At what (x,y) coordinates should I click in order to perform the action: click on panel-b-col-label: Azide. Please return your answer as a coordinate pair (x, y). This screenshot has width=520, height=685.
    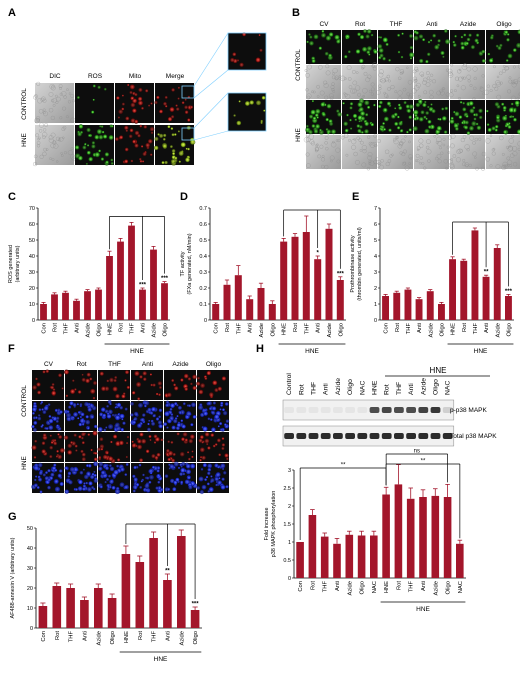
    Looking at the image, I should click on (468, 24).